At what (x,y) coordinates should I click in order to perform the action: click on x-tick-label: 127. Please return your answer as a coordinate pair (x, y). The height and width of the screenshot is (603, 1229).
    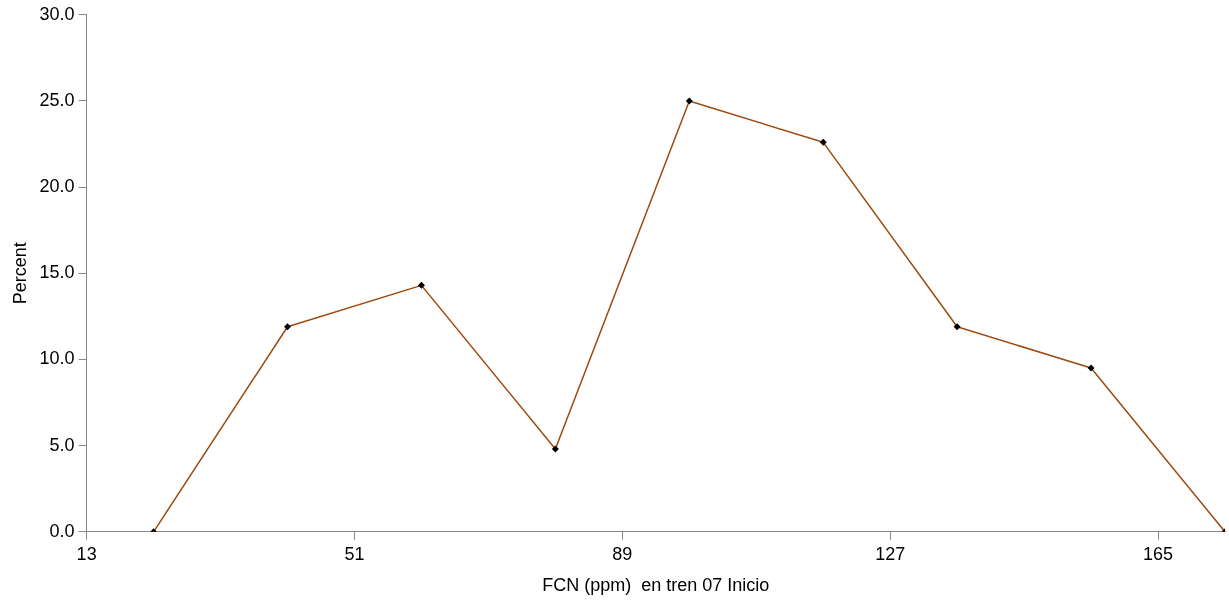
    Looking at the image, I should click on (890, 553).